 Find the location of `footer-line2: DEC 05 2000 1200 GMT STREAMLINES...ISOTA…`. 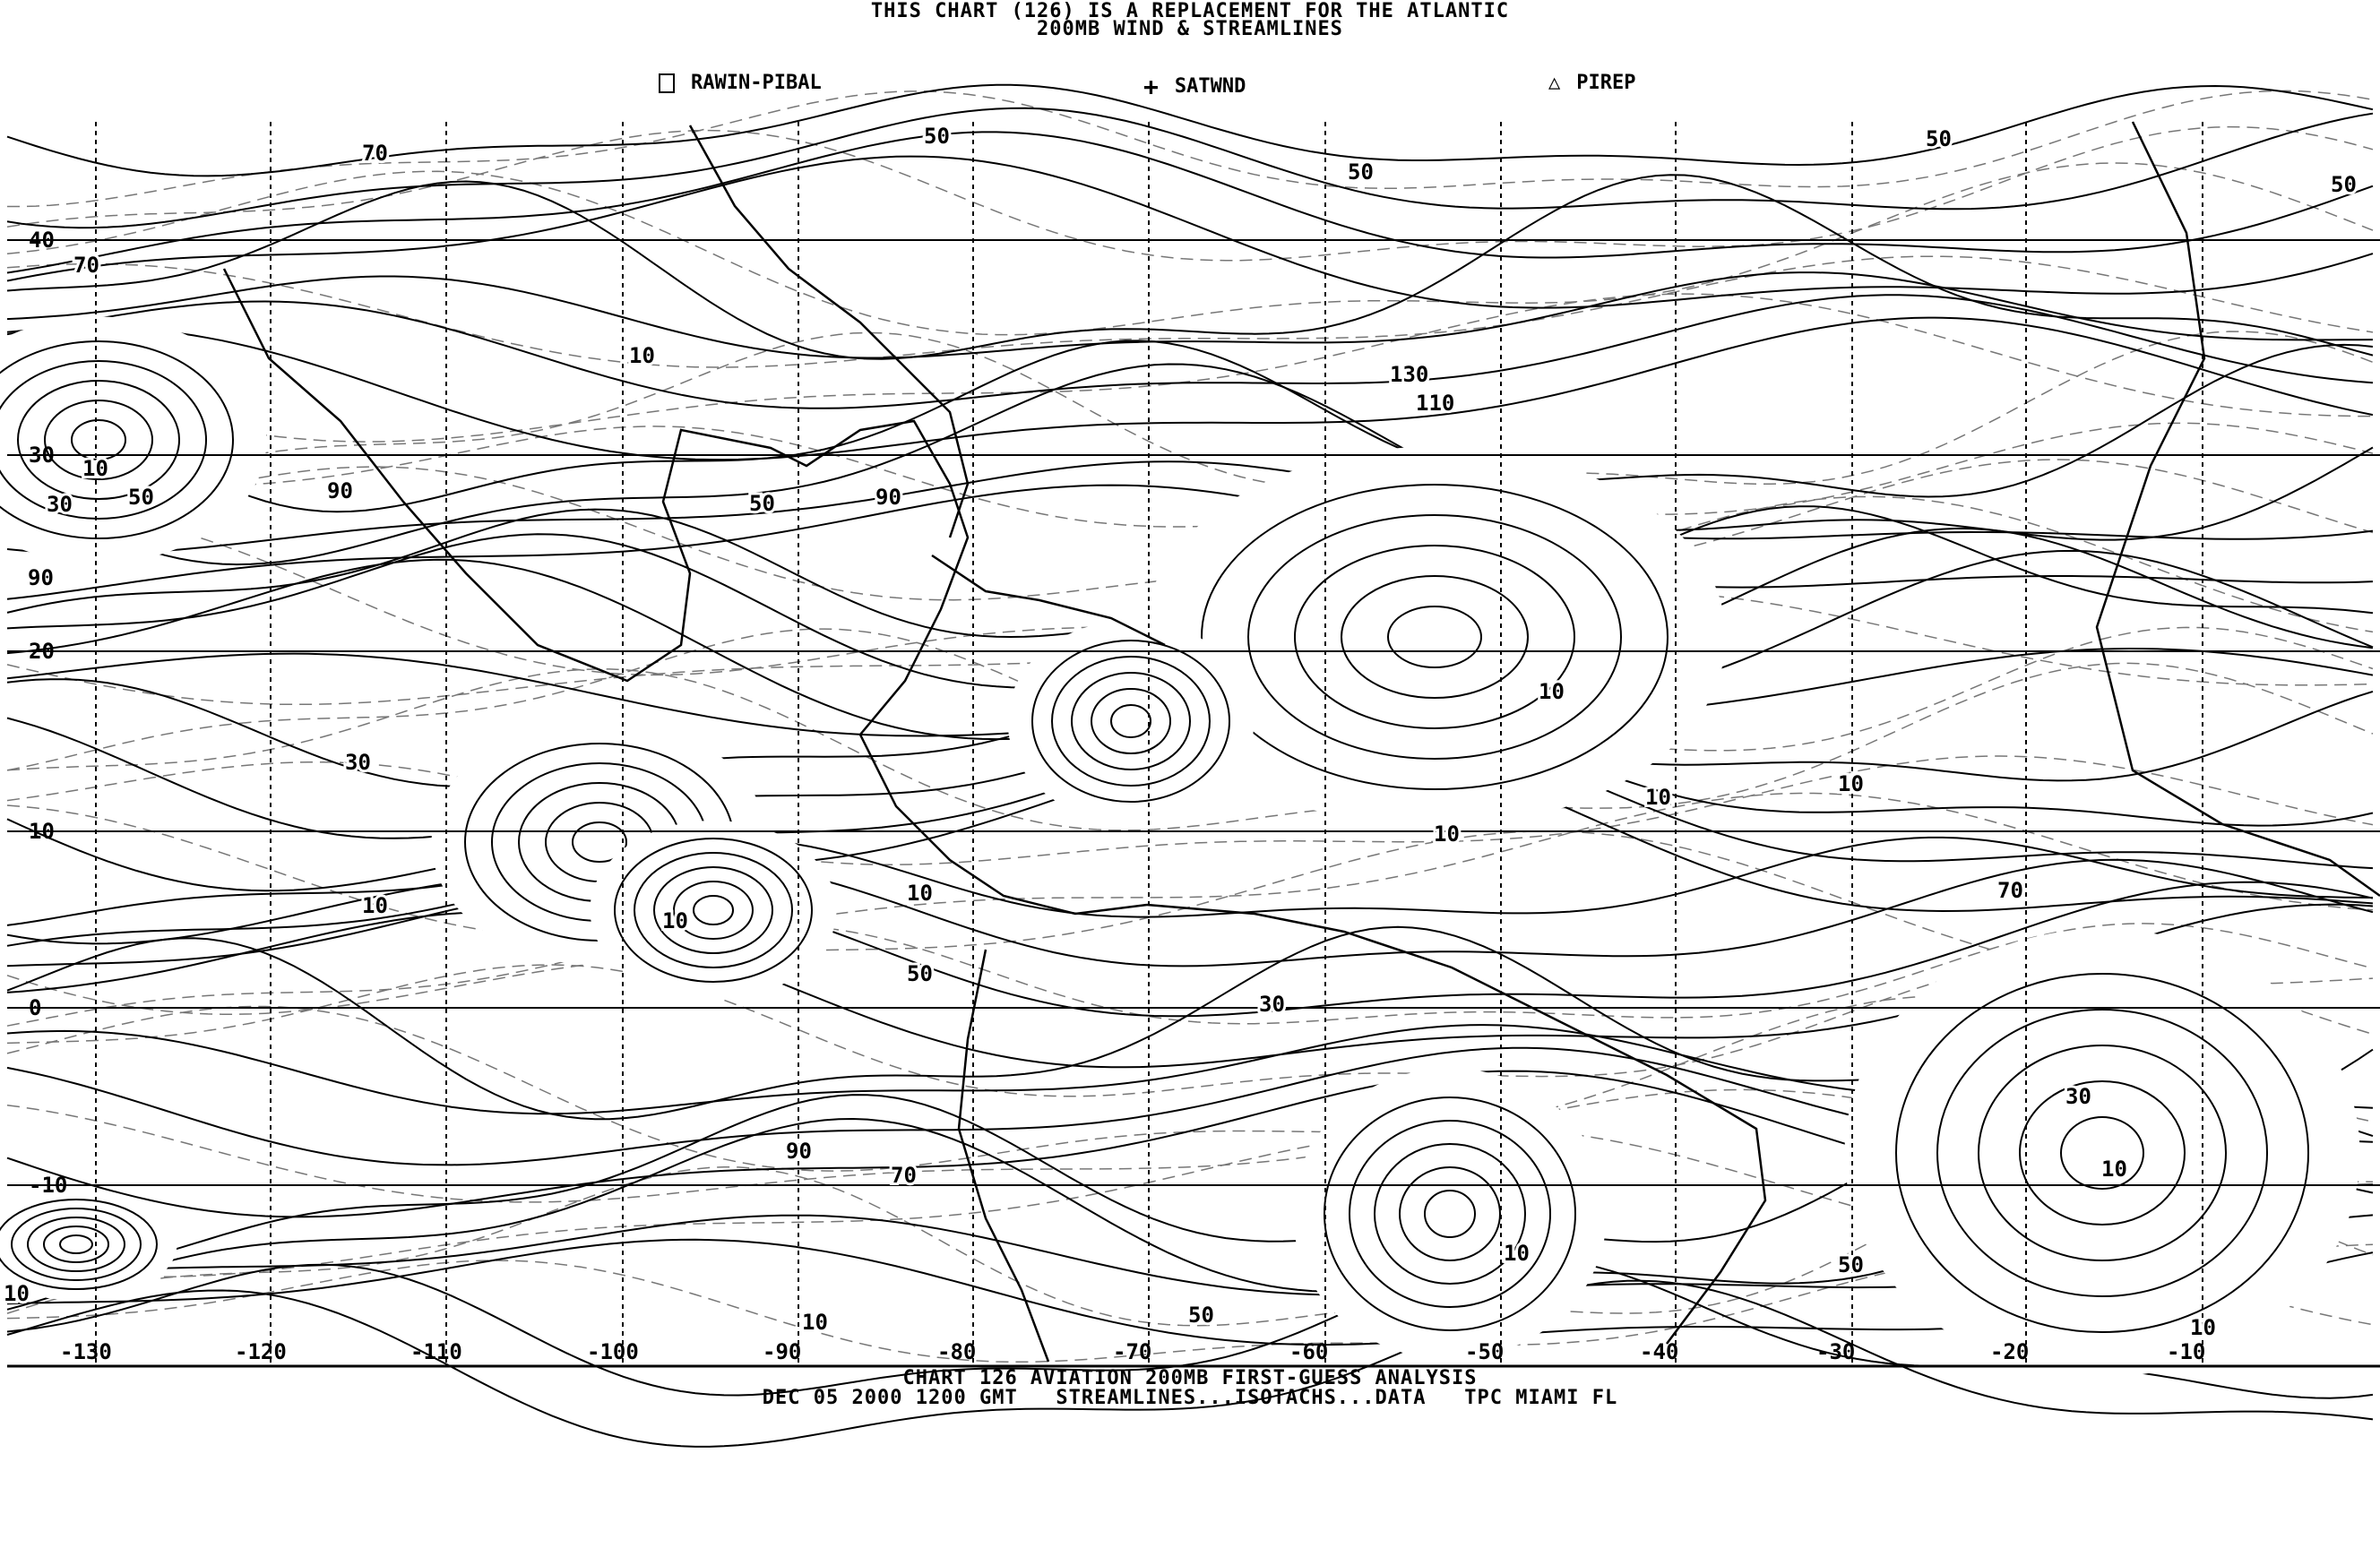

footer-line2: DEC 05 2000 1200 GMT STREAMLINES...ISOTA… is located at coordinates (1190, 1398).